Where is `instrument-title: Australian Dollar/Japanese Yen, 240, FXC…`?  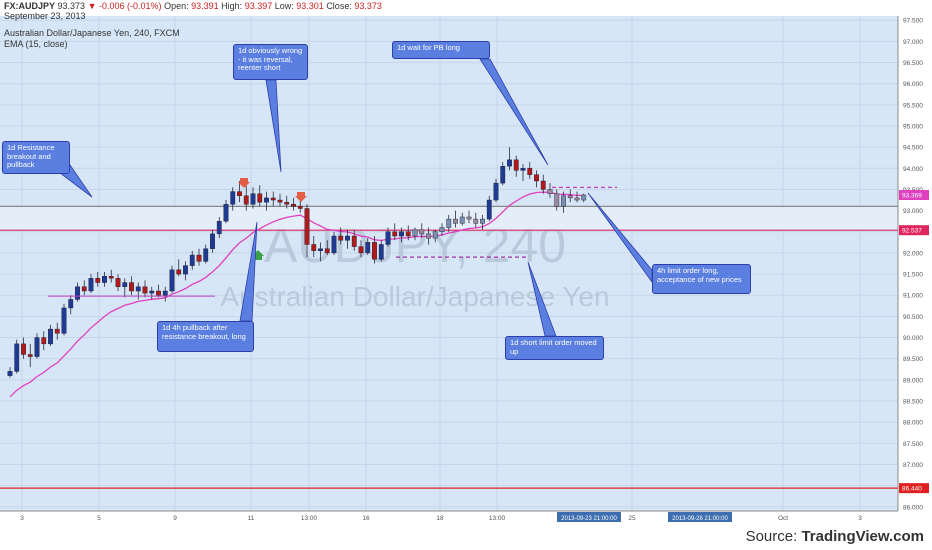
instrument-title: Australian Dollar/Japanese Yen, 240, FXC… is located at coordinates (92, 33).